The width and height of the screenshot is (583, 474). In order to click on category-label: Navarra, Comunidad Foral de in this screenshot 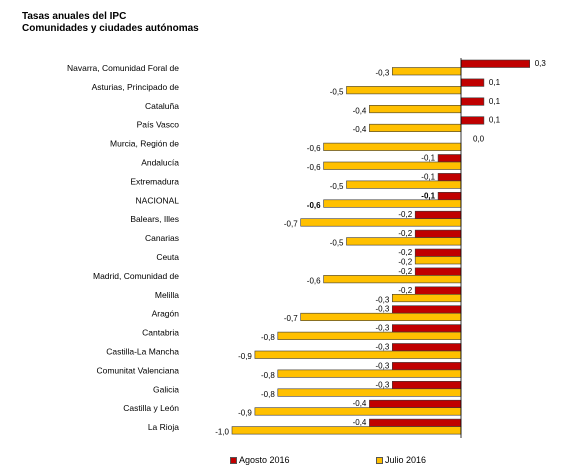, I will do `click(123, 68)`.